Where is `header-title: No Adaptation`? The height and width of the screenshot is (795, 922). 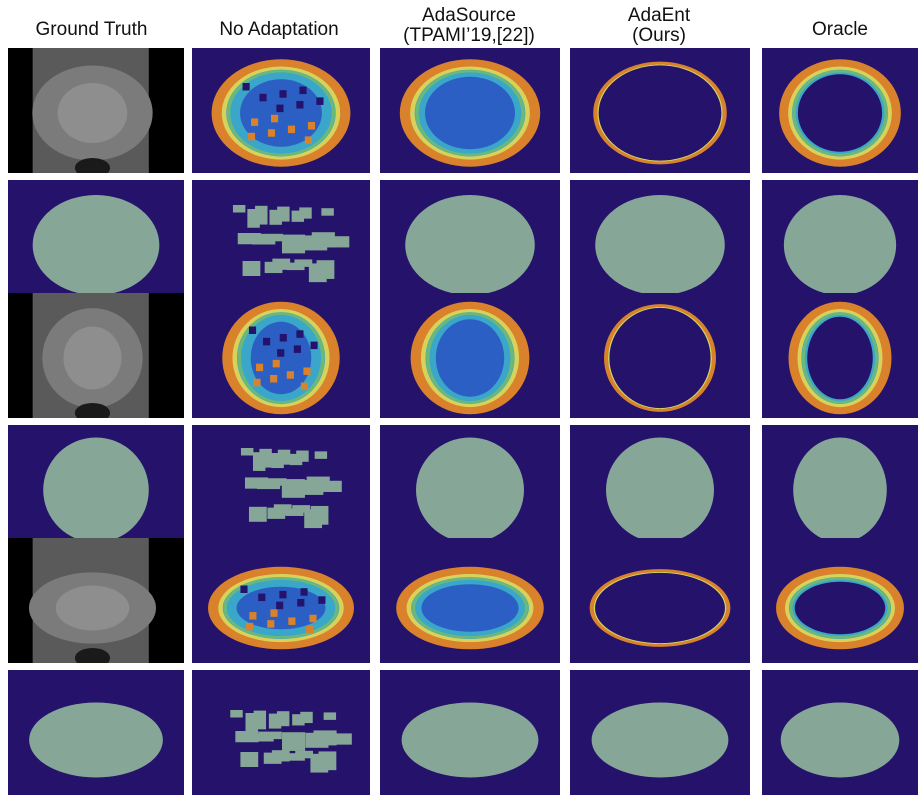 header-title: No Adaptation is located at coordinates (279, 29).